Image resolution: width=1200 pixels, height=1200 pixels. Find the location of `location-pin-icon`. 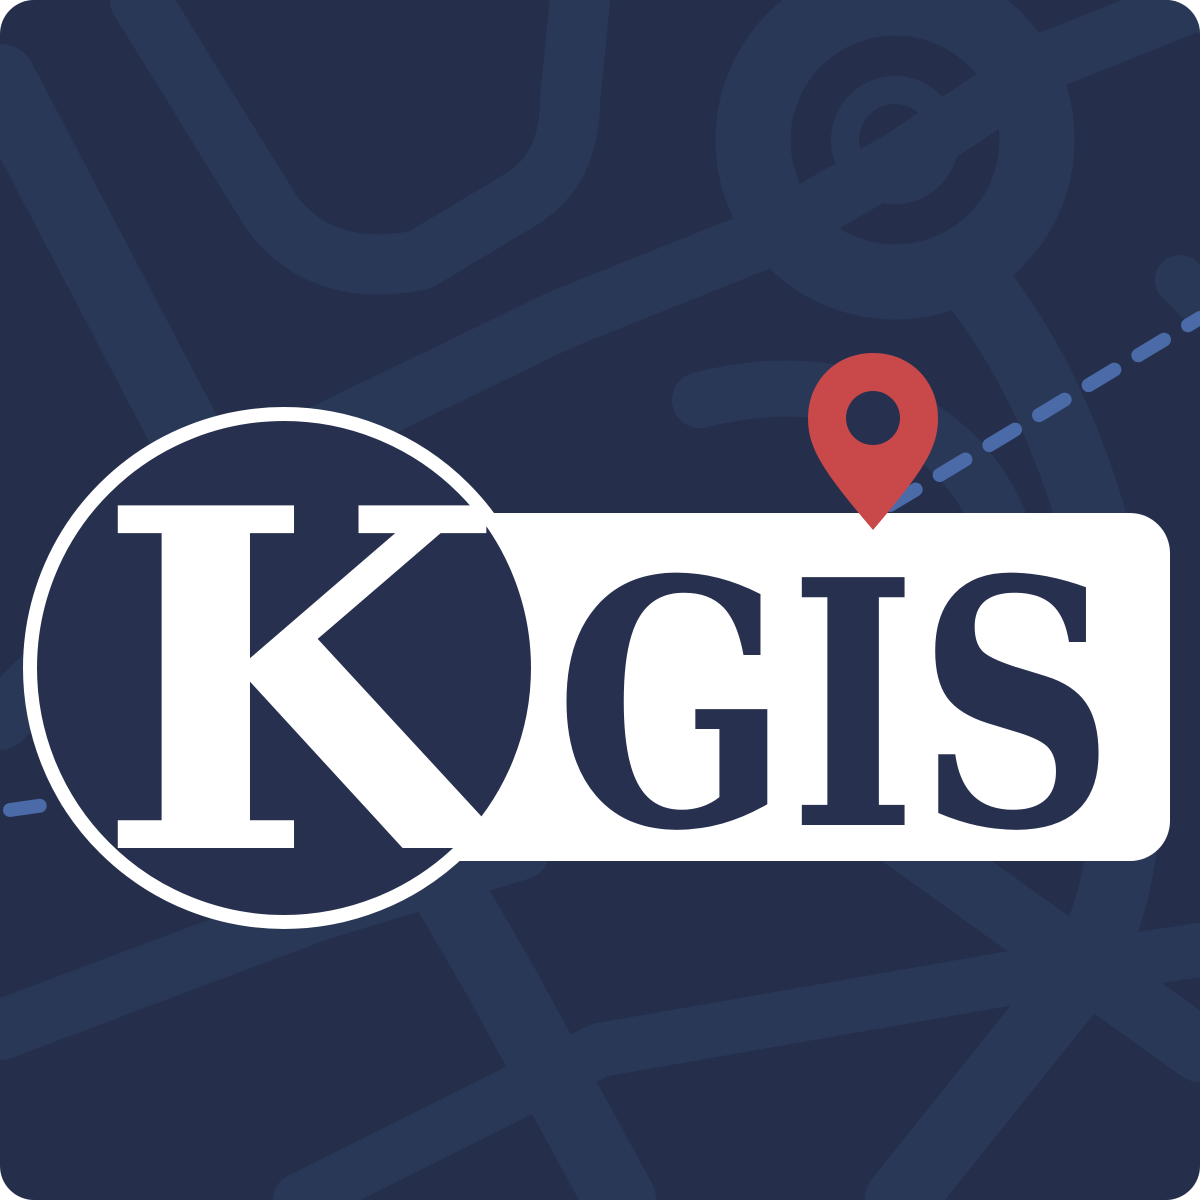

location-pin-icon is located at coordinates (873, 441).